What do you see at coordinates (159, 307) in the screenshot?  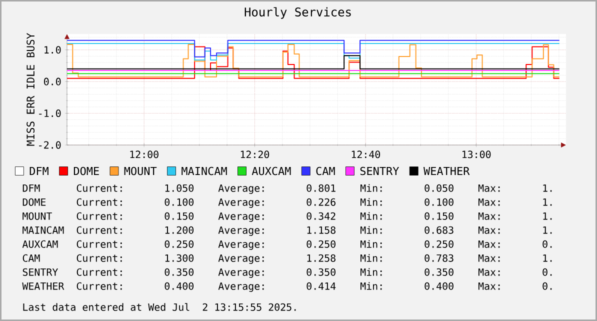 I see `text: Last data entered at Wed Jul 2 13:15:55 2025.` at bounding box center [159, 307].